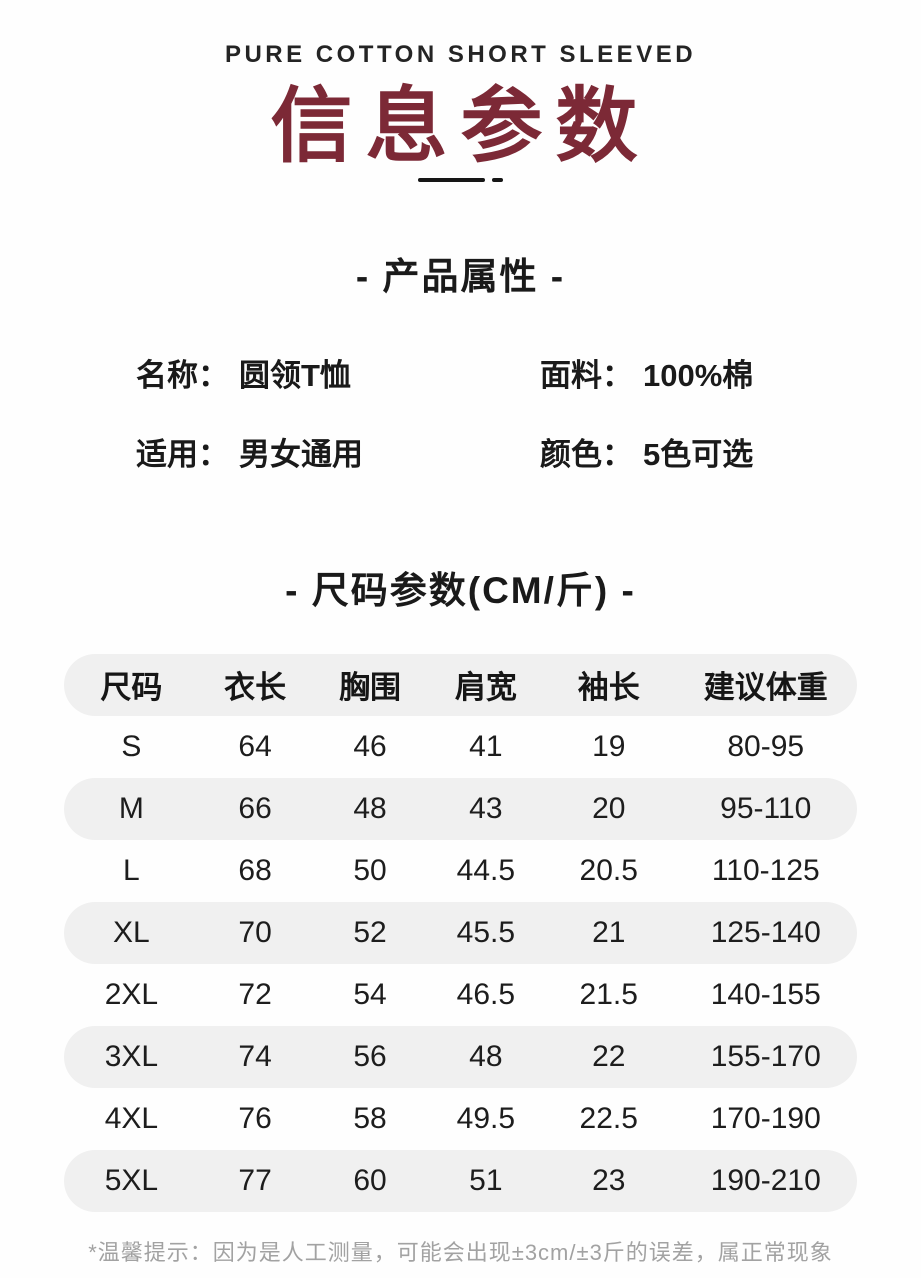 The height and width of the screenshot is (1278, 921). Describe the element at coordinates (255, 932) in the screenshot. I see `table-cell: 70` at that location.